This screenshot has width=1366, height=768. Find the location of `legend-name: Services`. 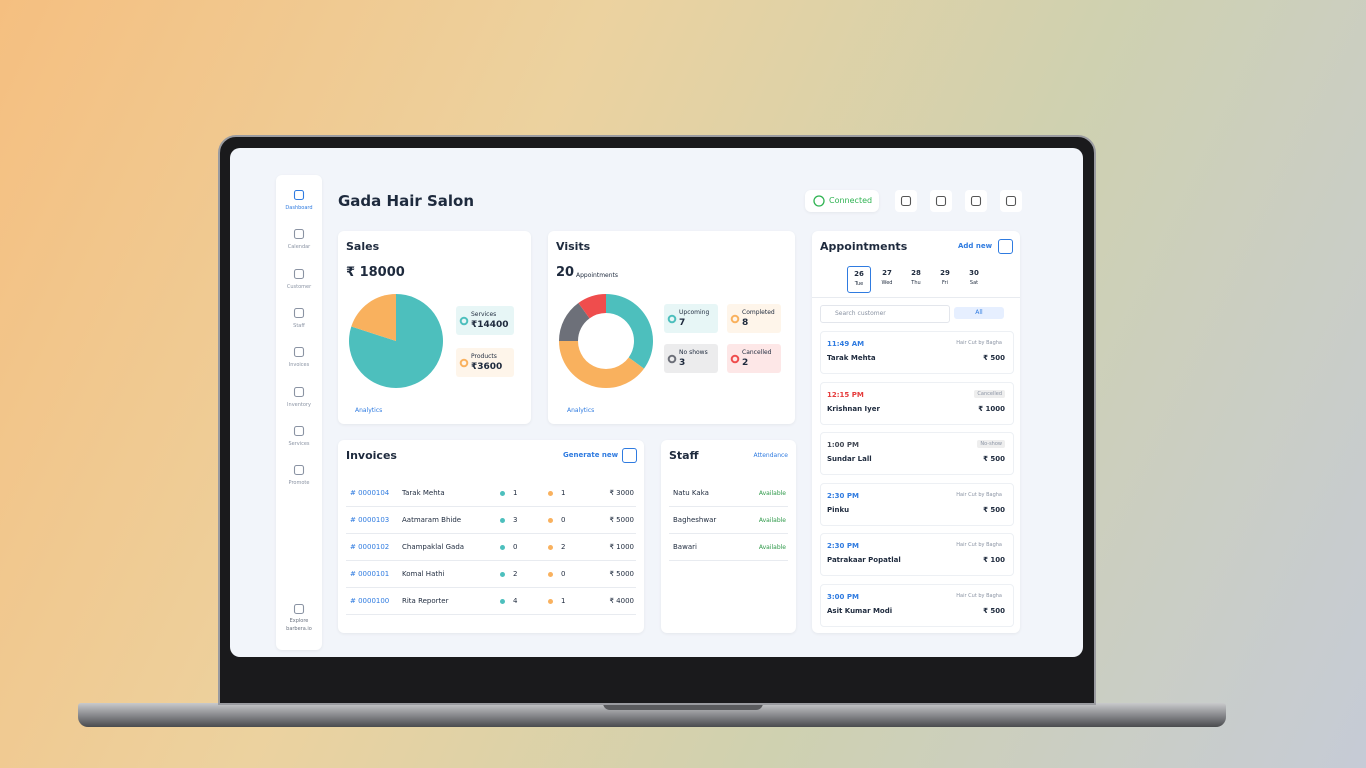

legend-name: Services is located at coordinates (484, 314).